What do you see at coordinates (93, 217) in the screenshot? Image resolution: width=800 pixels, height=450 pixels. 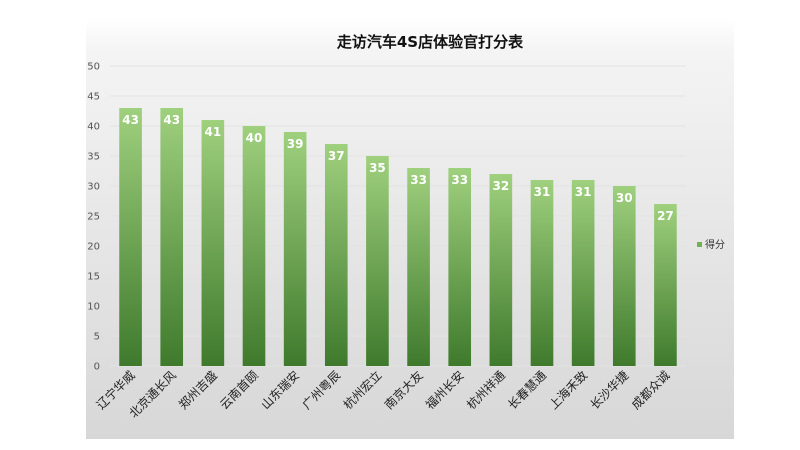 I see `y-tick-label: 25` at bounding box center [93, 217].